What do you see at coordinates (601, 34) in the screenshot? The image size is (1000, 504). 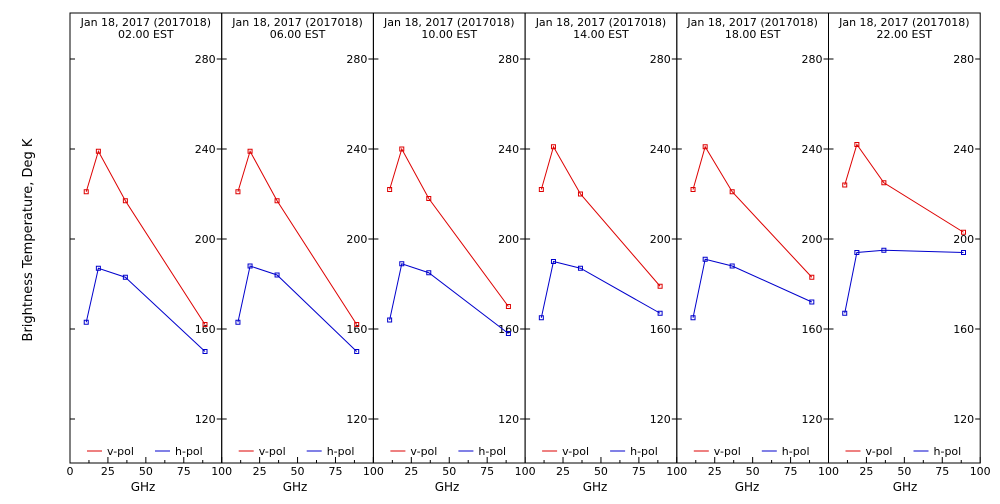 I see `panel-subtitle: 14.00 EST` at bounding box center [601, 34].